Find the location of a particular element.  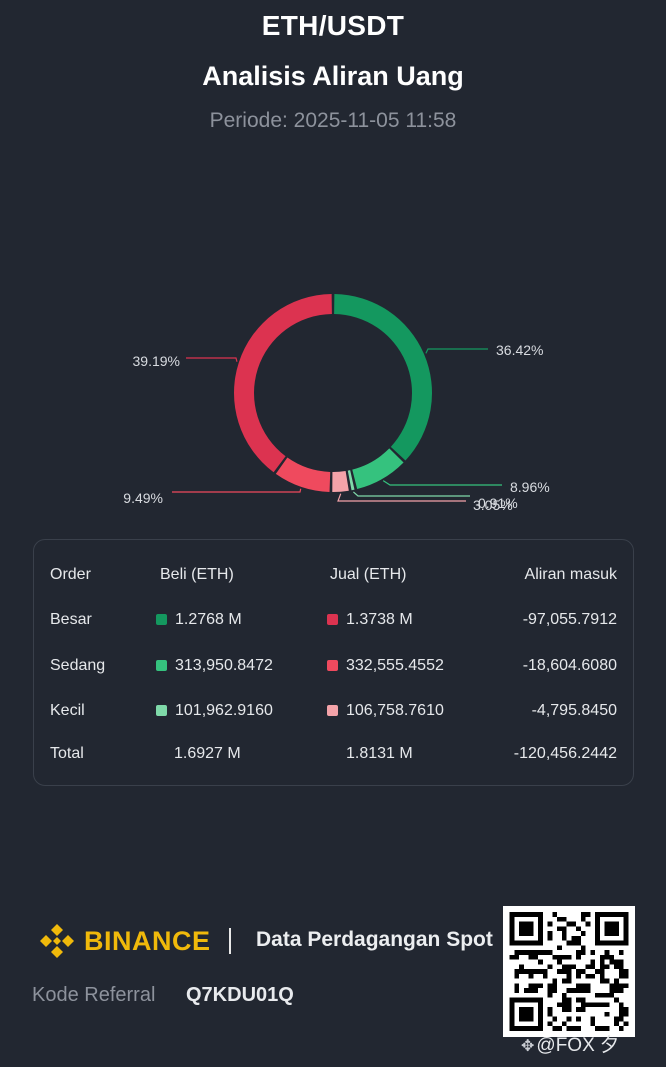

sell-value: 332,555.4552 is located at coordinates (395, 665).